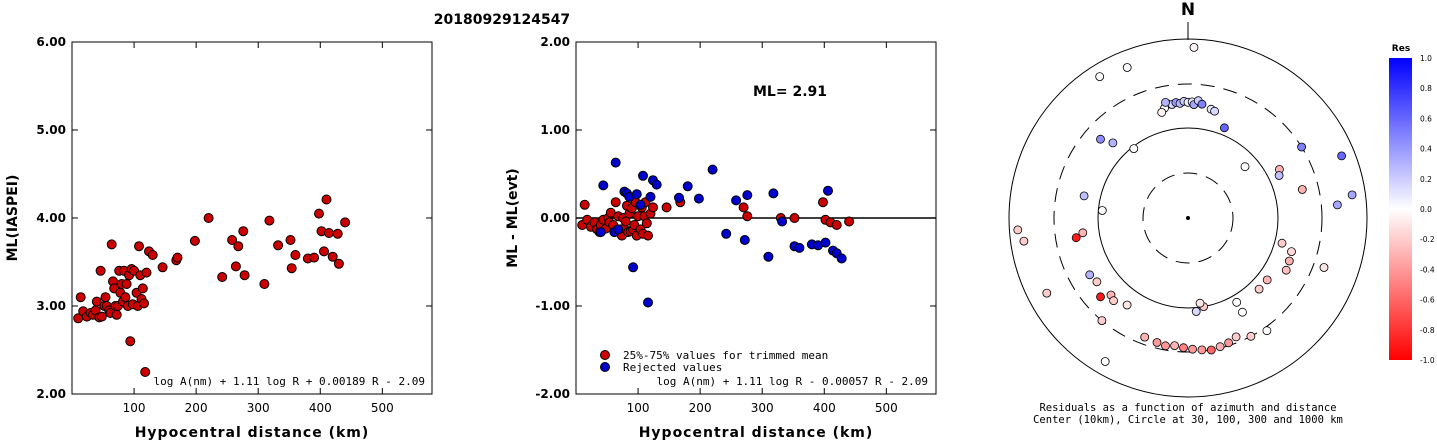 This screenshot has width=1437, height=441. I want to click on ml-annotation: ML= 2.91, so click(790, 92).